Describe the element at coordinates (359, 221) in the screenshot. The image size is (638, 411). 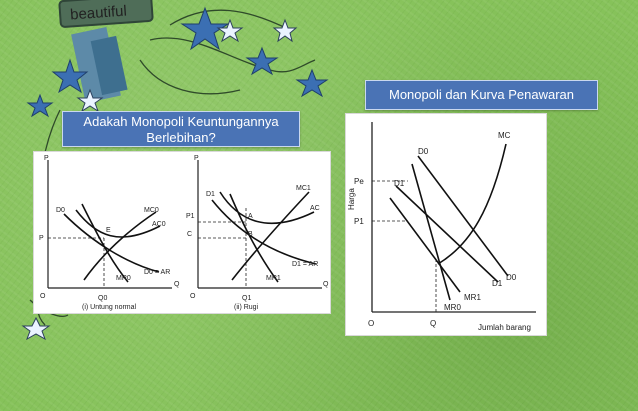
I see `price-tick-low: P1` at that location.